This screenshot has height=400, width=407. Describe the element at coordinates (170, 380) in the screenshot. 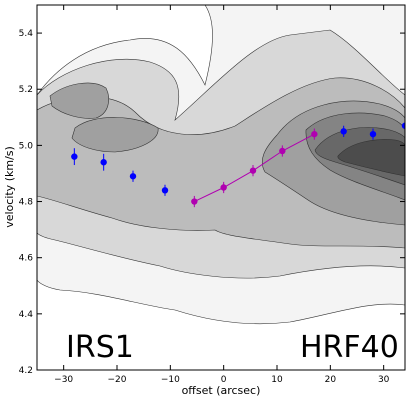

I see `x-tick-label: −10` at that location.